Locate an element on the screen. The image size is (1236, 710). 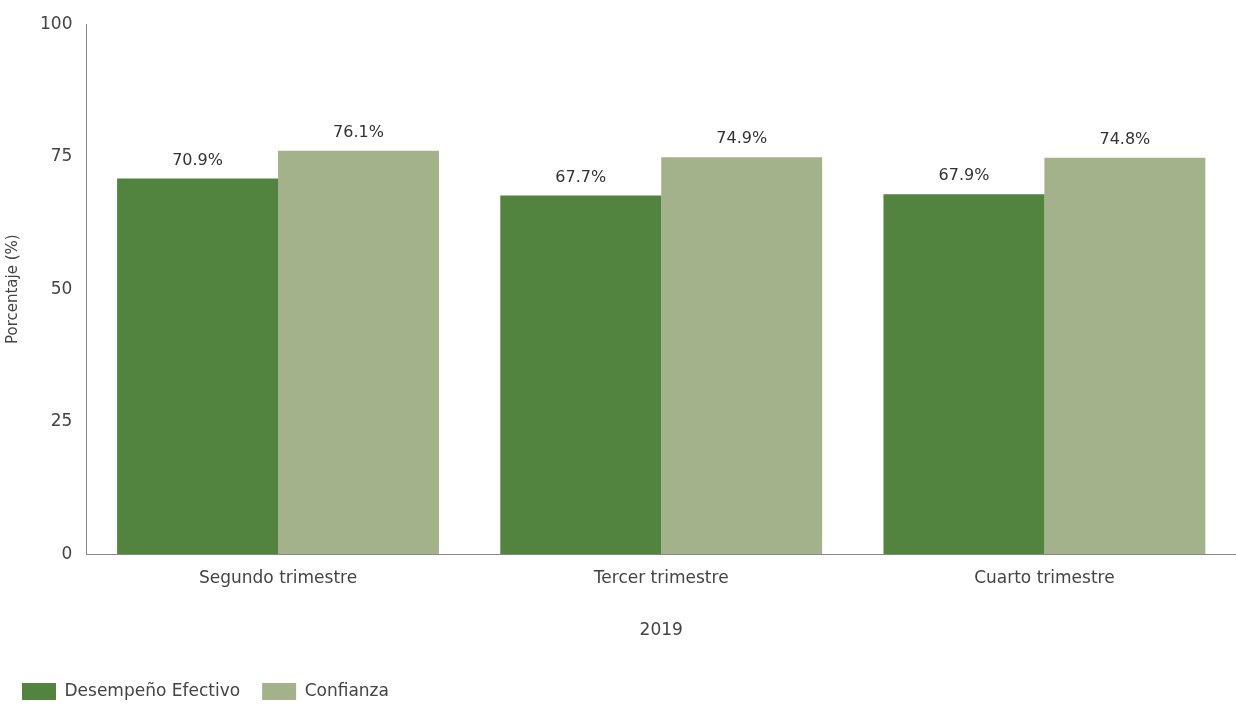
legend-label: Confianza is located at coordinates (346, 689).